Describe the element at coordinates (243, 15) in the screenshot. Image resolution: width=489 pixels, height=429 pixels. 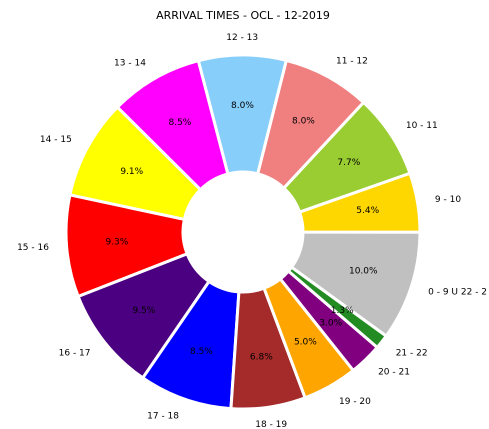
I see `chart-title: ARRIVAL TIMES - OCL - 12-2019` at that location.